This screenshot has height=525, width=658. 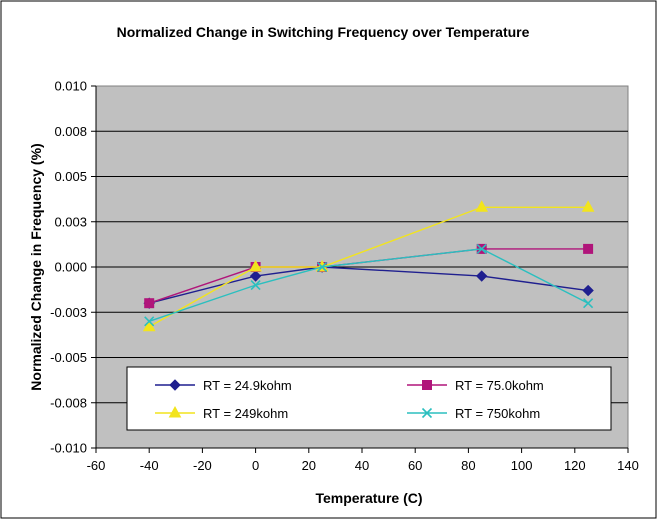 I want to click on legend-label: RT = 750kohm, so click(x=497, y=413).